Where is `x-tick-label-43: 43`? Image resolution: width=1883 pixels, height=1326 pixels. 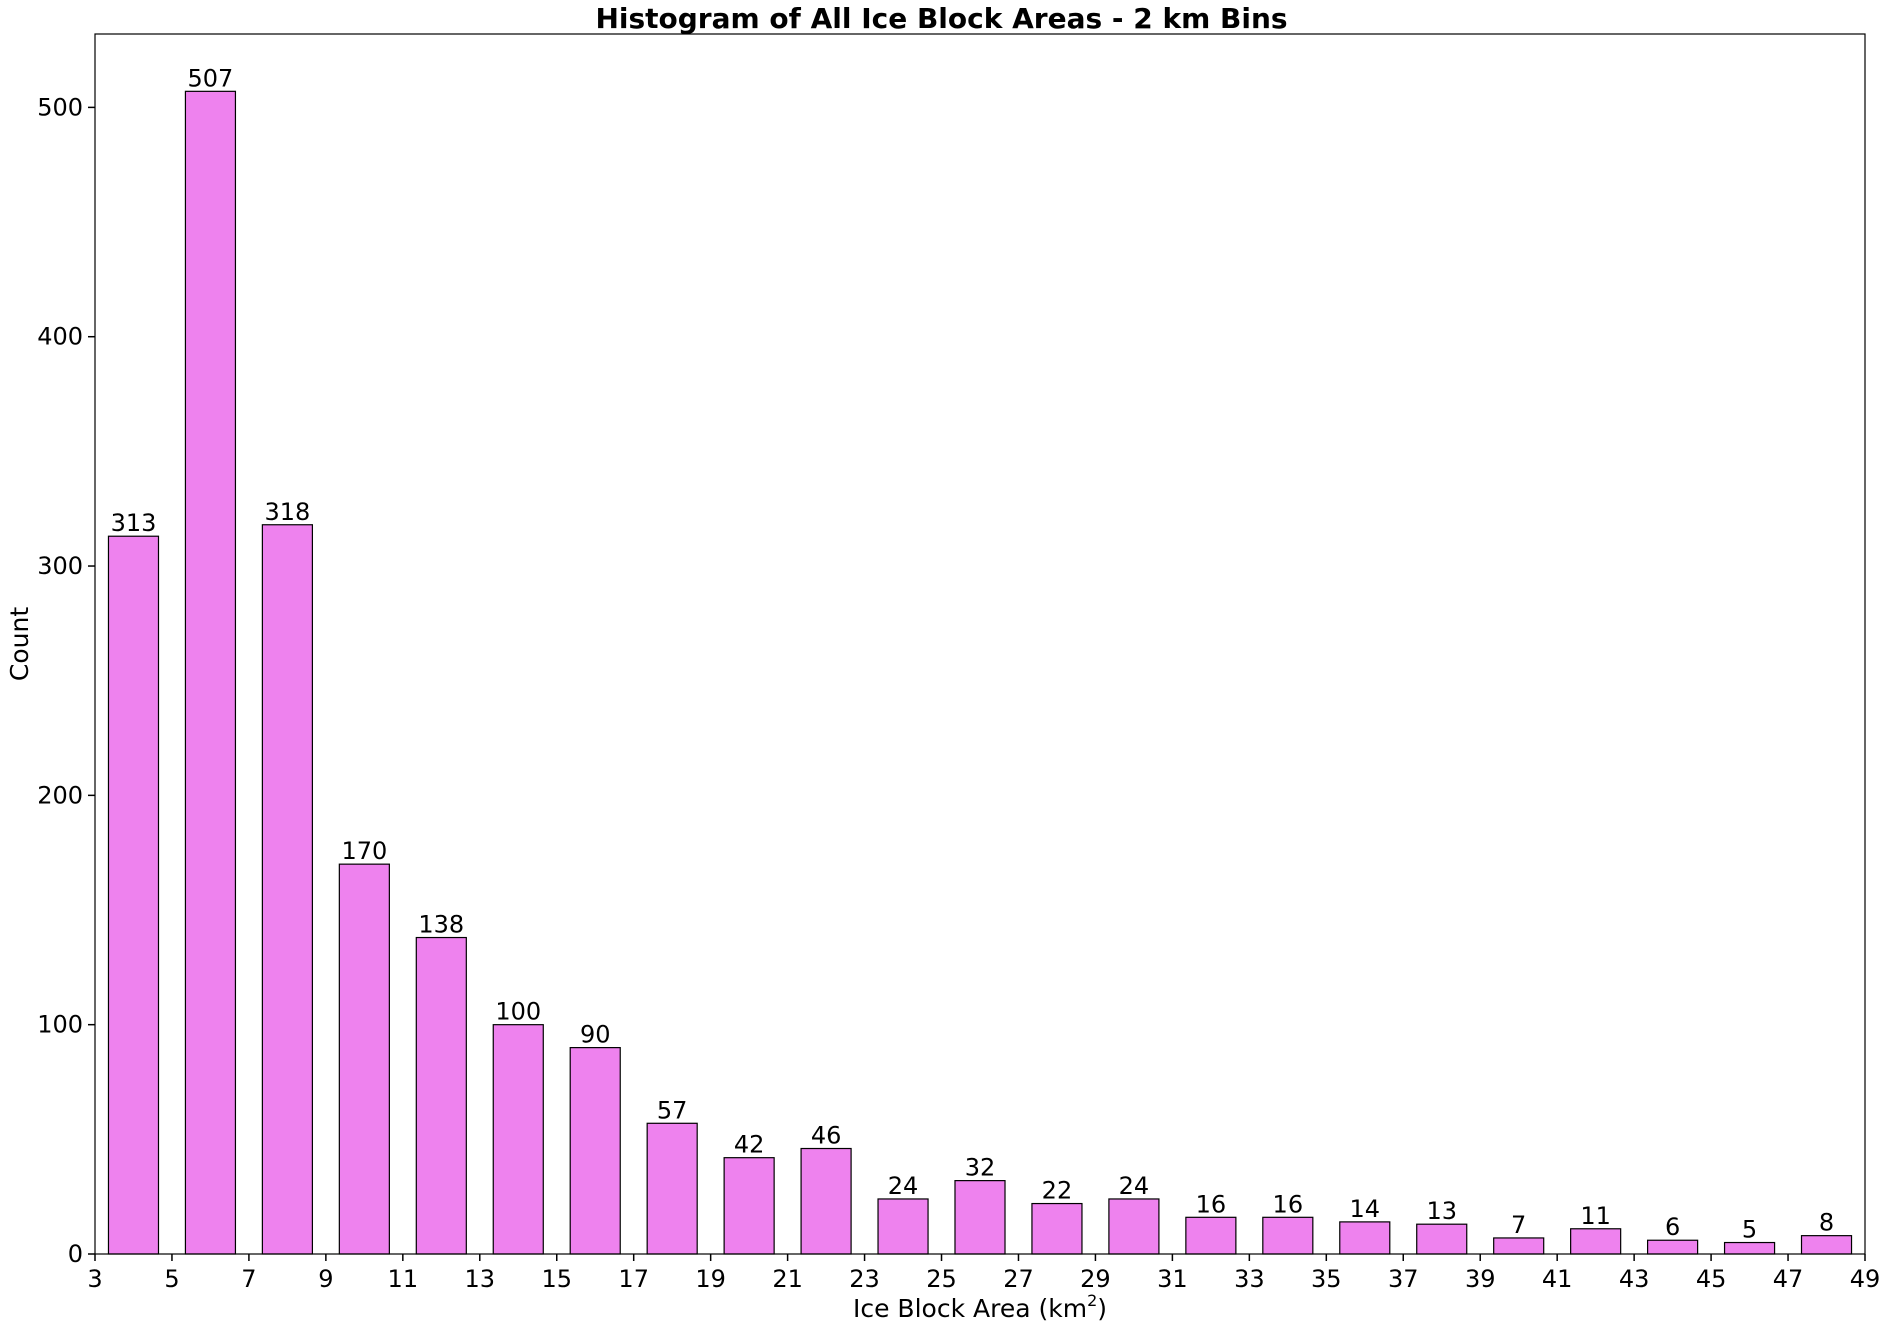 x-tick-label-43: 43 is located at coordinates (1634, 1279).